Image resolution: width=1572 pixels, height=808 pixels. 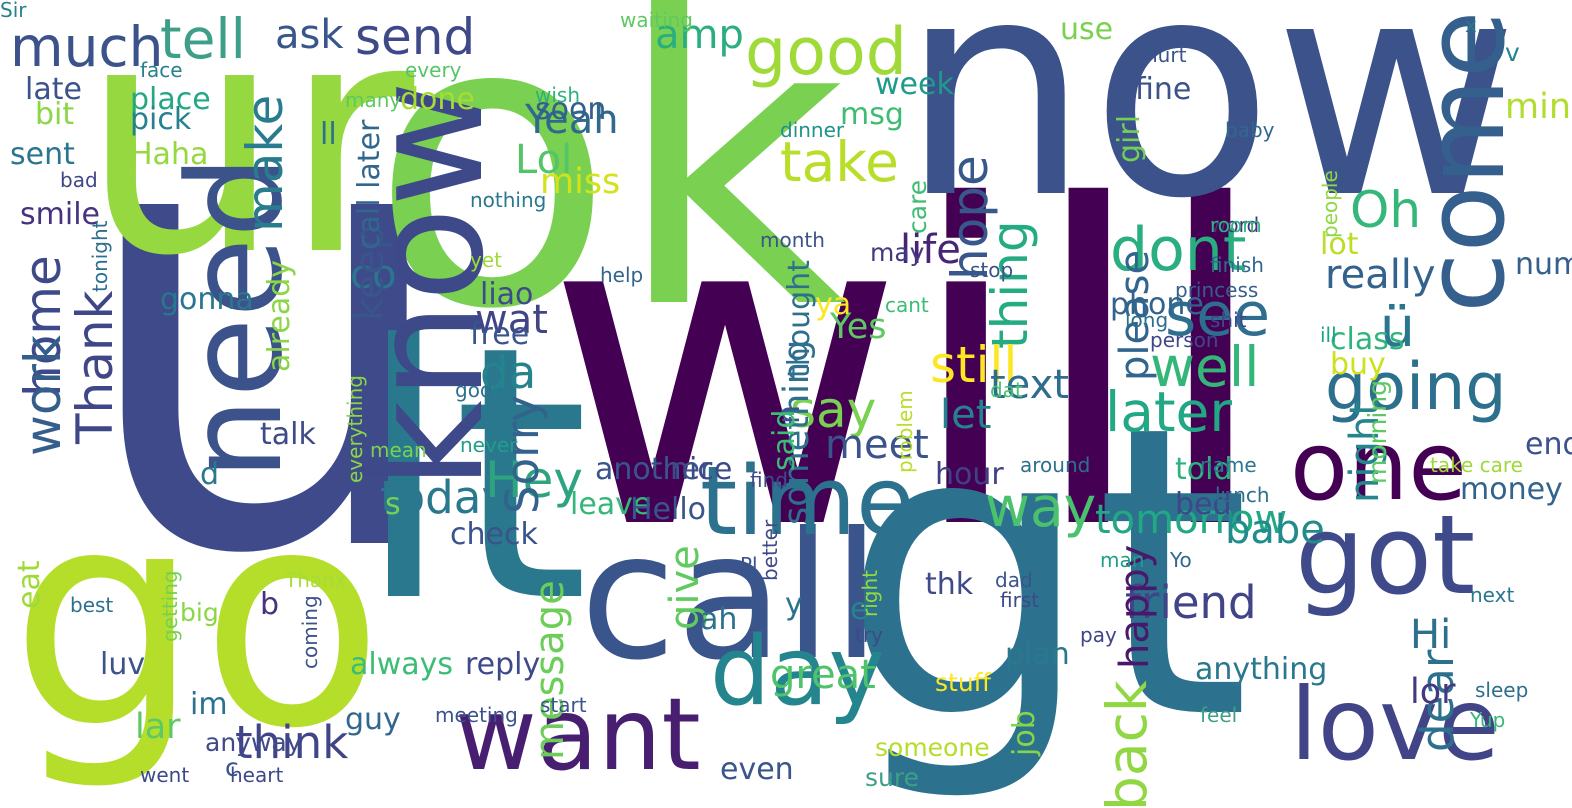 I want to click on cloud-word-ill: ill, so click(x=1328, y=335).